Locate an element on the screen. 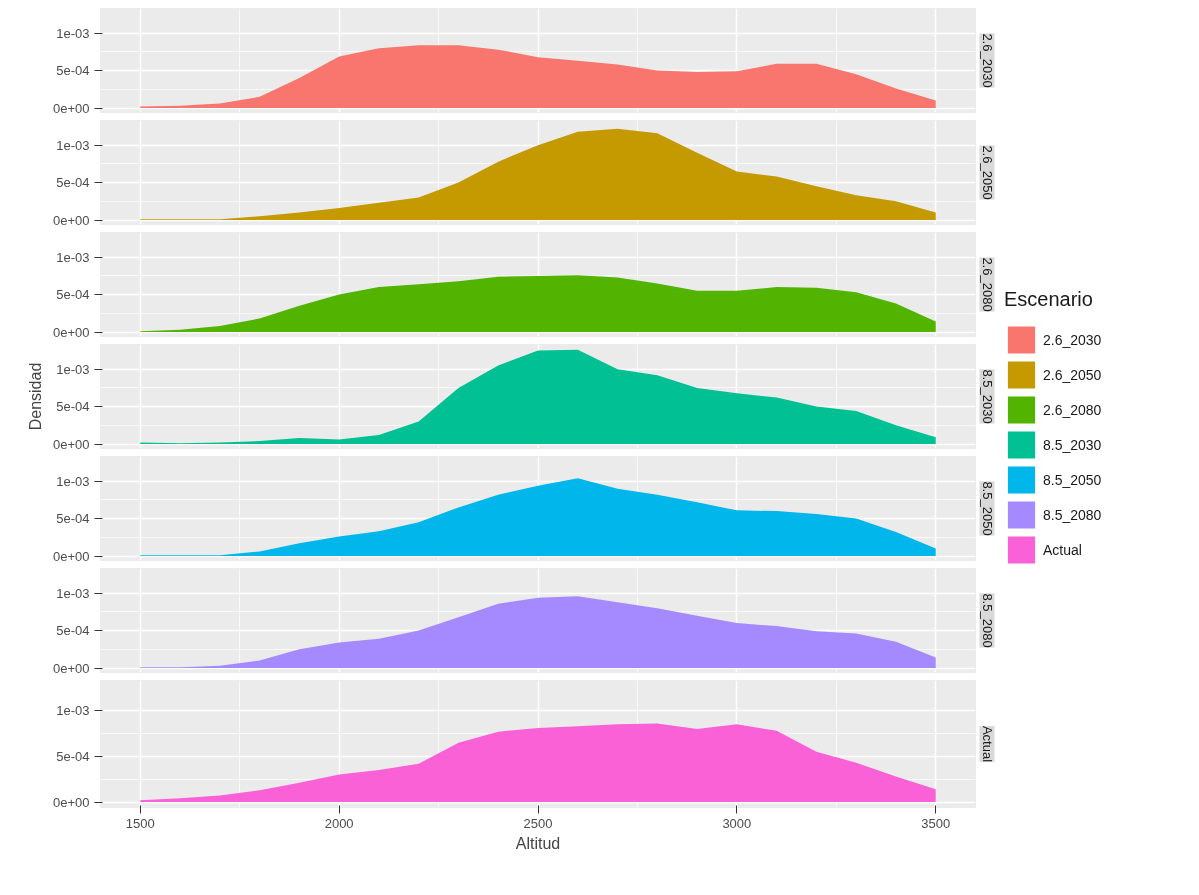 This screenshot has height=895, width=1199. legend-label: 2.6_2030 is located at coordinates (1072, 339).